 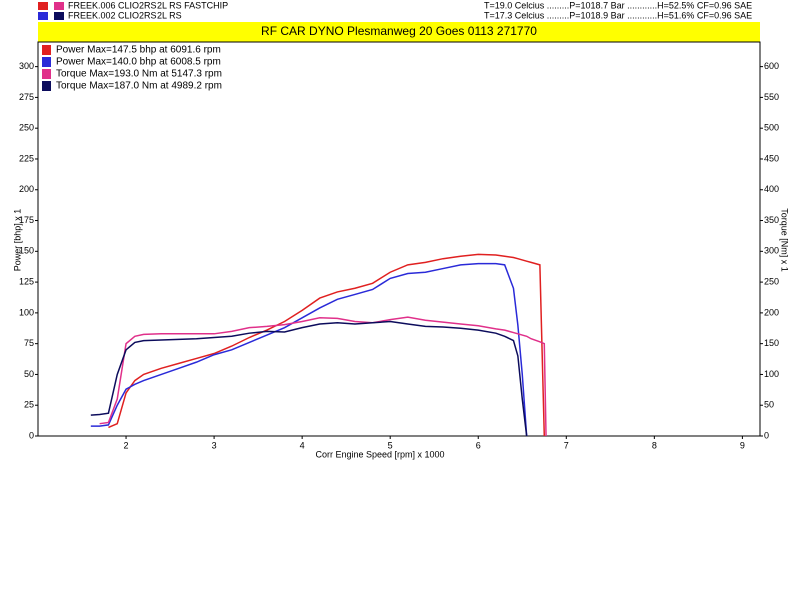 What do you see at coordinates (139, 74) in the screenshot?
I see `legend-label: Torque Max=193.0 Nm at 5147.3 rpm` at bounding box center [139, 74].